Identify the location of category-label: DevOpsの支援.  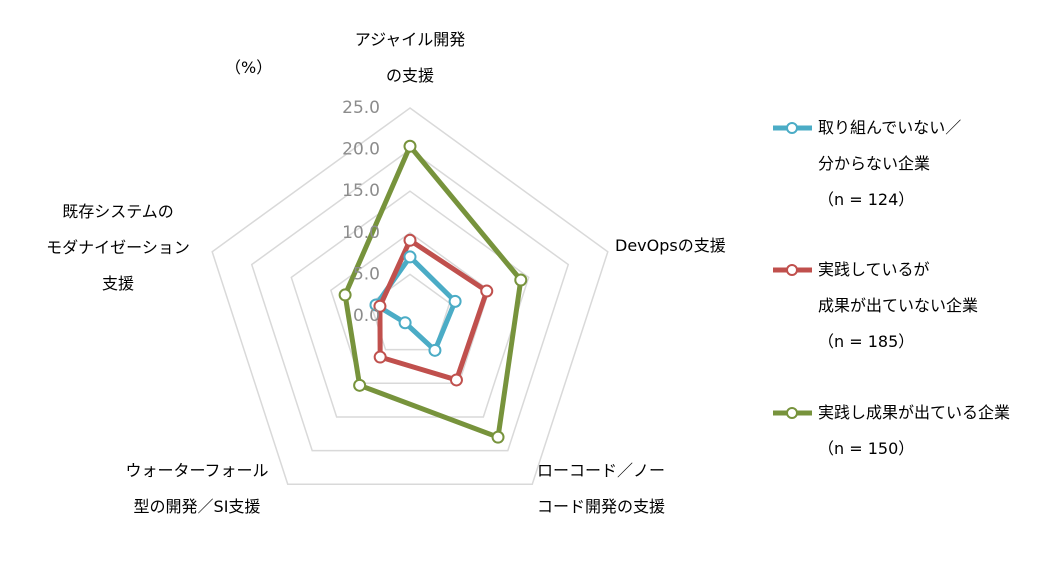
(670, 245).